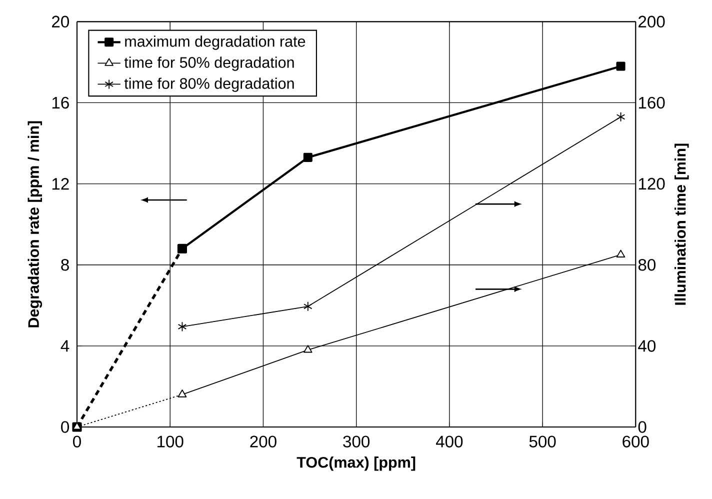 The image size is (712, 499). Describe the element at coordinates (60, 102) in the screenshot. I see `y-tick-label: 16` at that location.